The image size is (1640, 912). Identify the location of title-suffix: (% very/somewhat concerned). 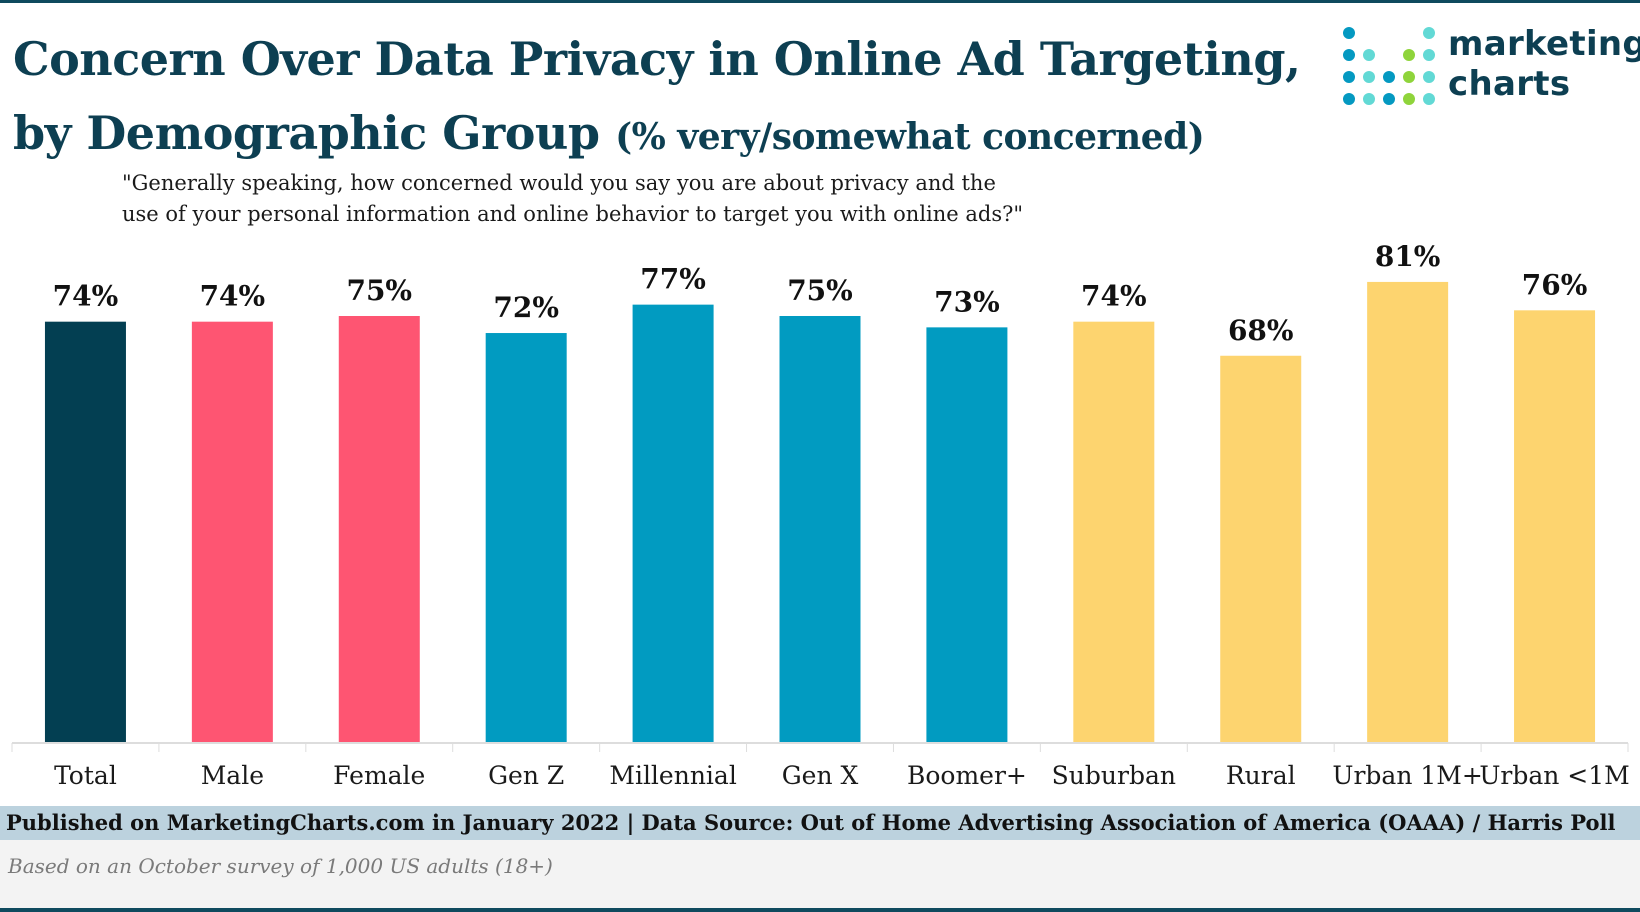
(910, 137).